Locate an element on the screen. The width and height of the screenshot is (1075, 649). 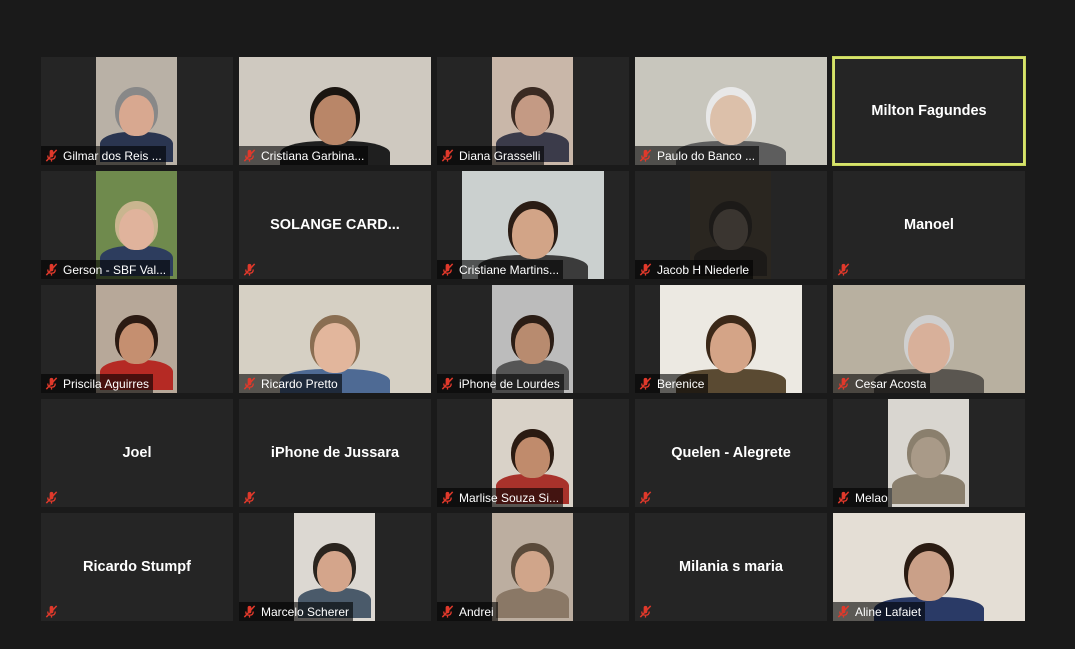
participant-name-label: Aline Lafaiet is located at coordinates (879, 611).